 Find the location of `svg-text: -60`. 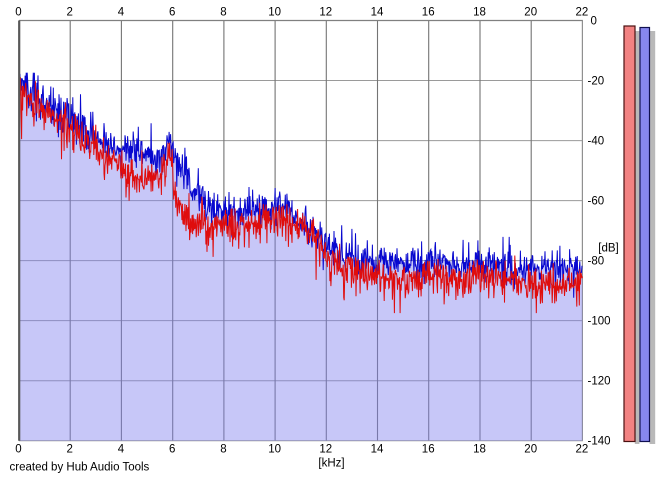

svg-text: -60 is located at coordinates (596, 202).